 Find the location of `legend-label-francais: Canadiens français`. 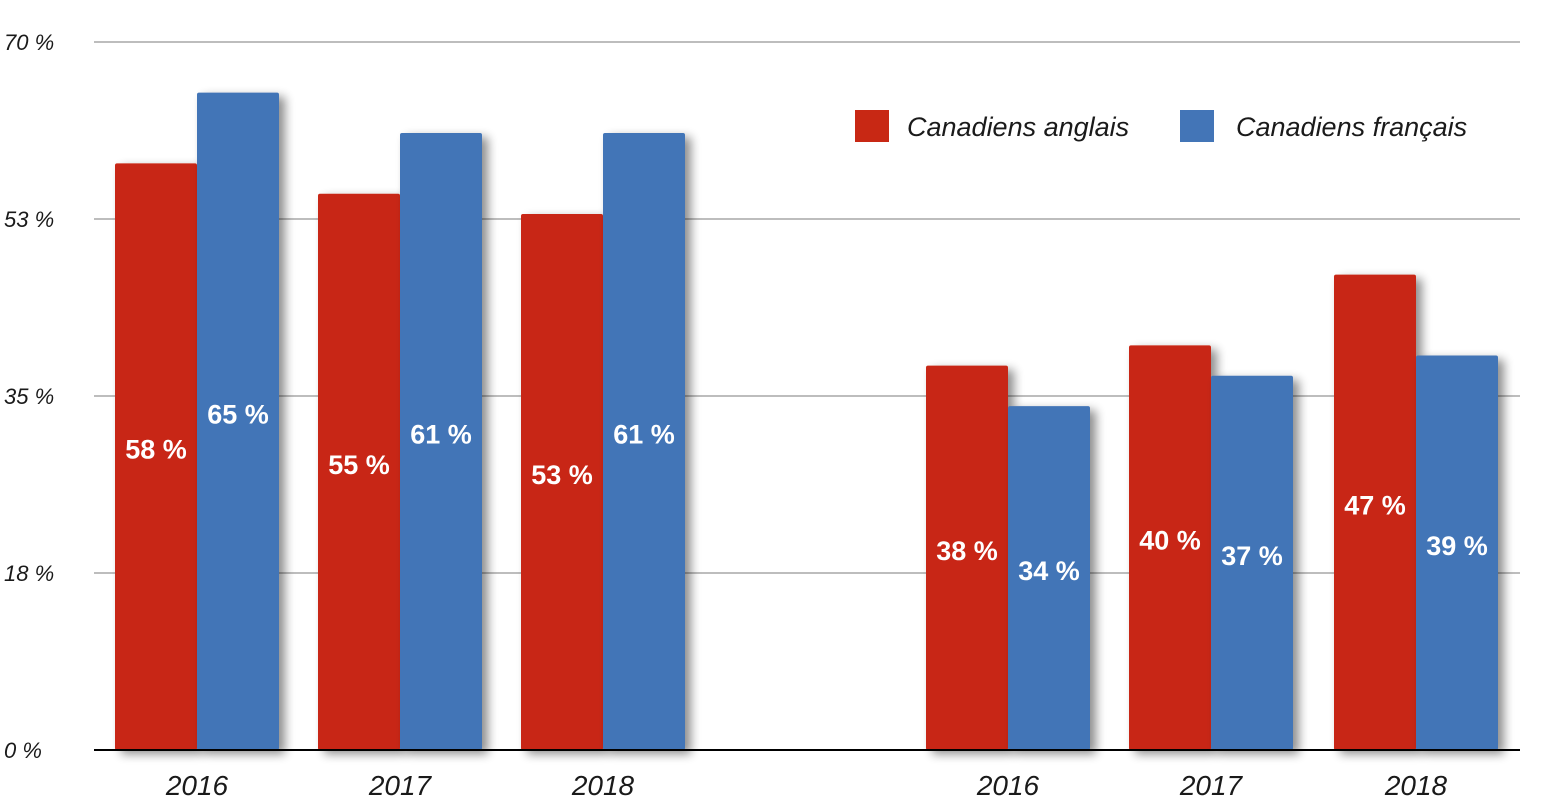

legend-label-francais: Canadiens français is located at coordinates (1351, 127).